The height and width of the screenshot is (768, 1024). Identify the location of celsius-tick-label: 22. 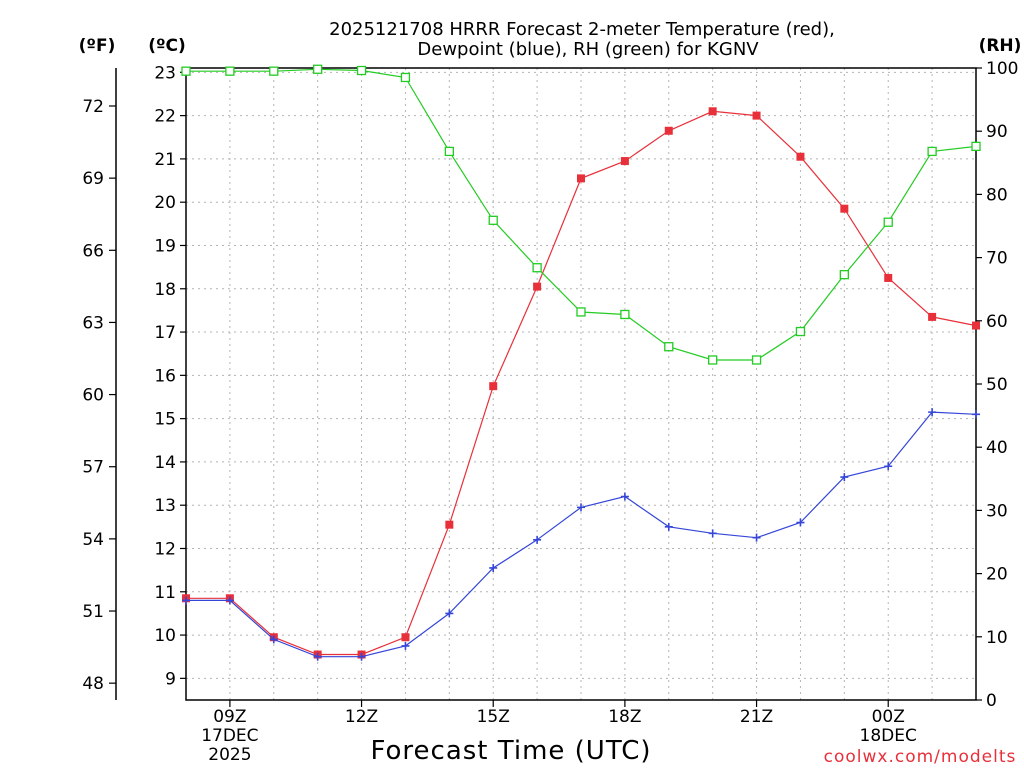
(165, 117).